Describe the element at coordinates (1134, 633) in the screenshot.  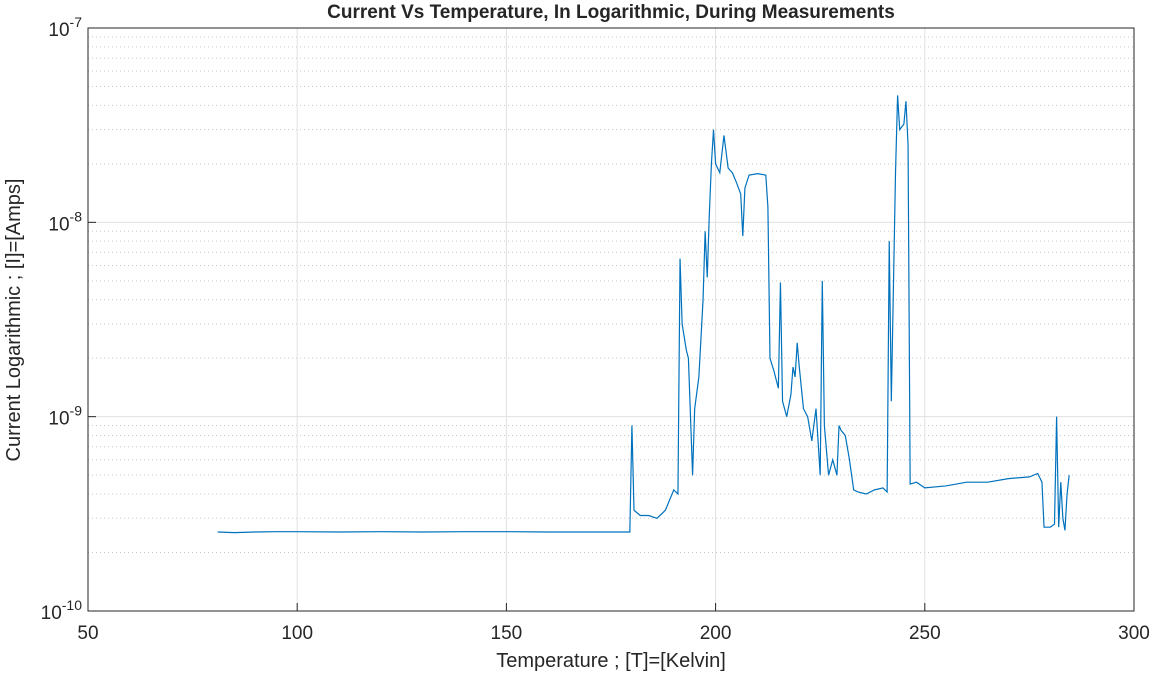
I see `x-tick-label: 300` at that location.